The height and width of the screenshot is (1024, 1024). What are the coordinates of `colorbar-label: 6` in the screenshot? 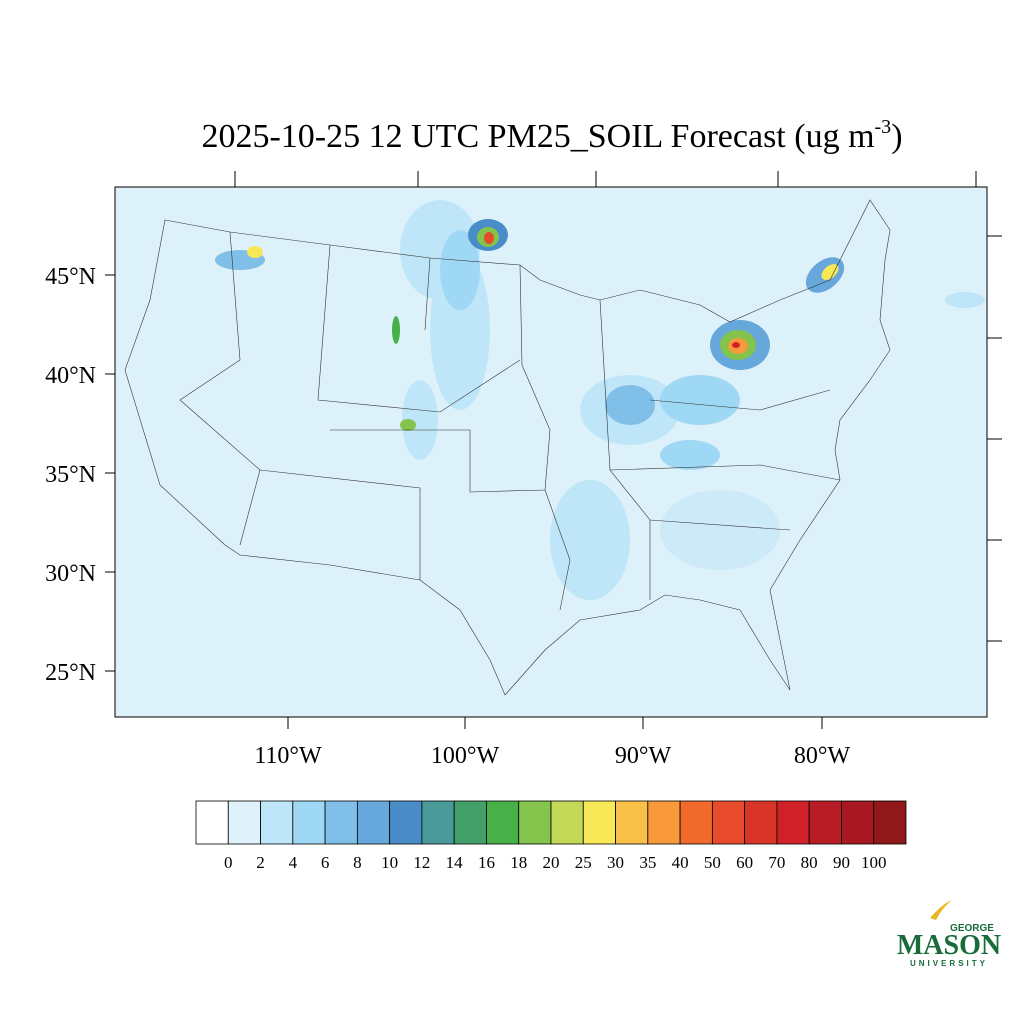 It's located at (325, 862).